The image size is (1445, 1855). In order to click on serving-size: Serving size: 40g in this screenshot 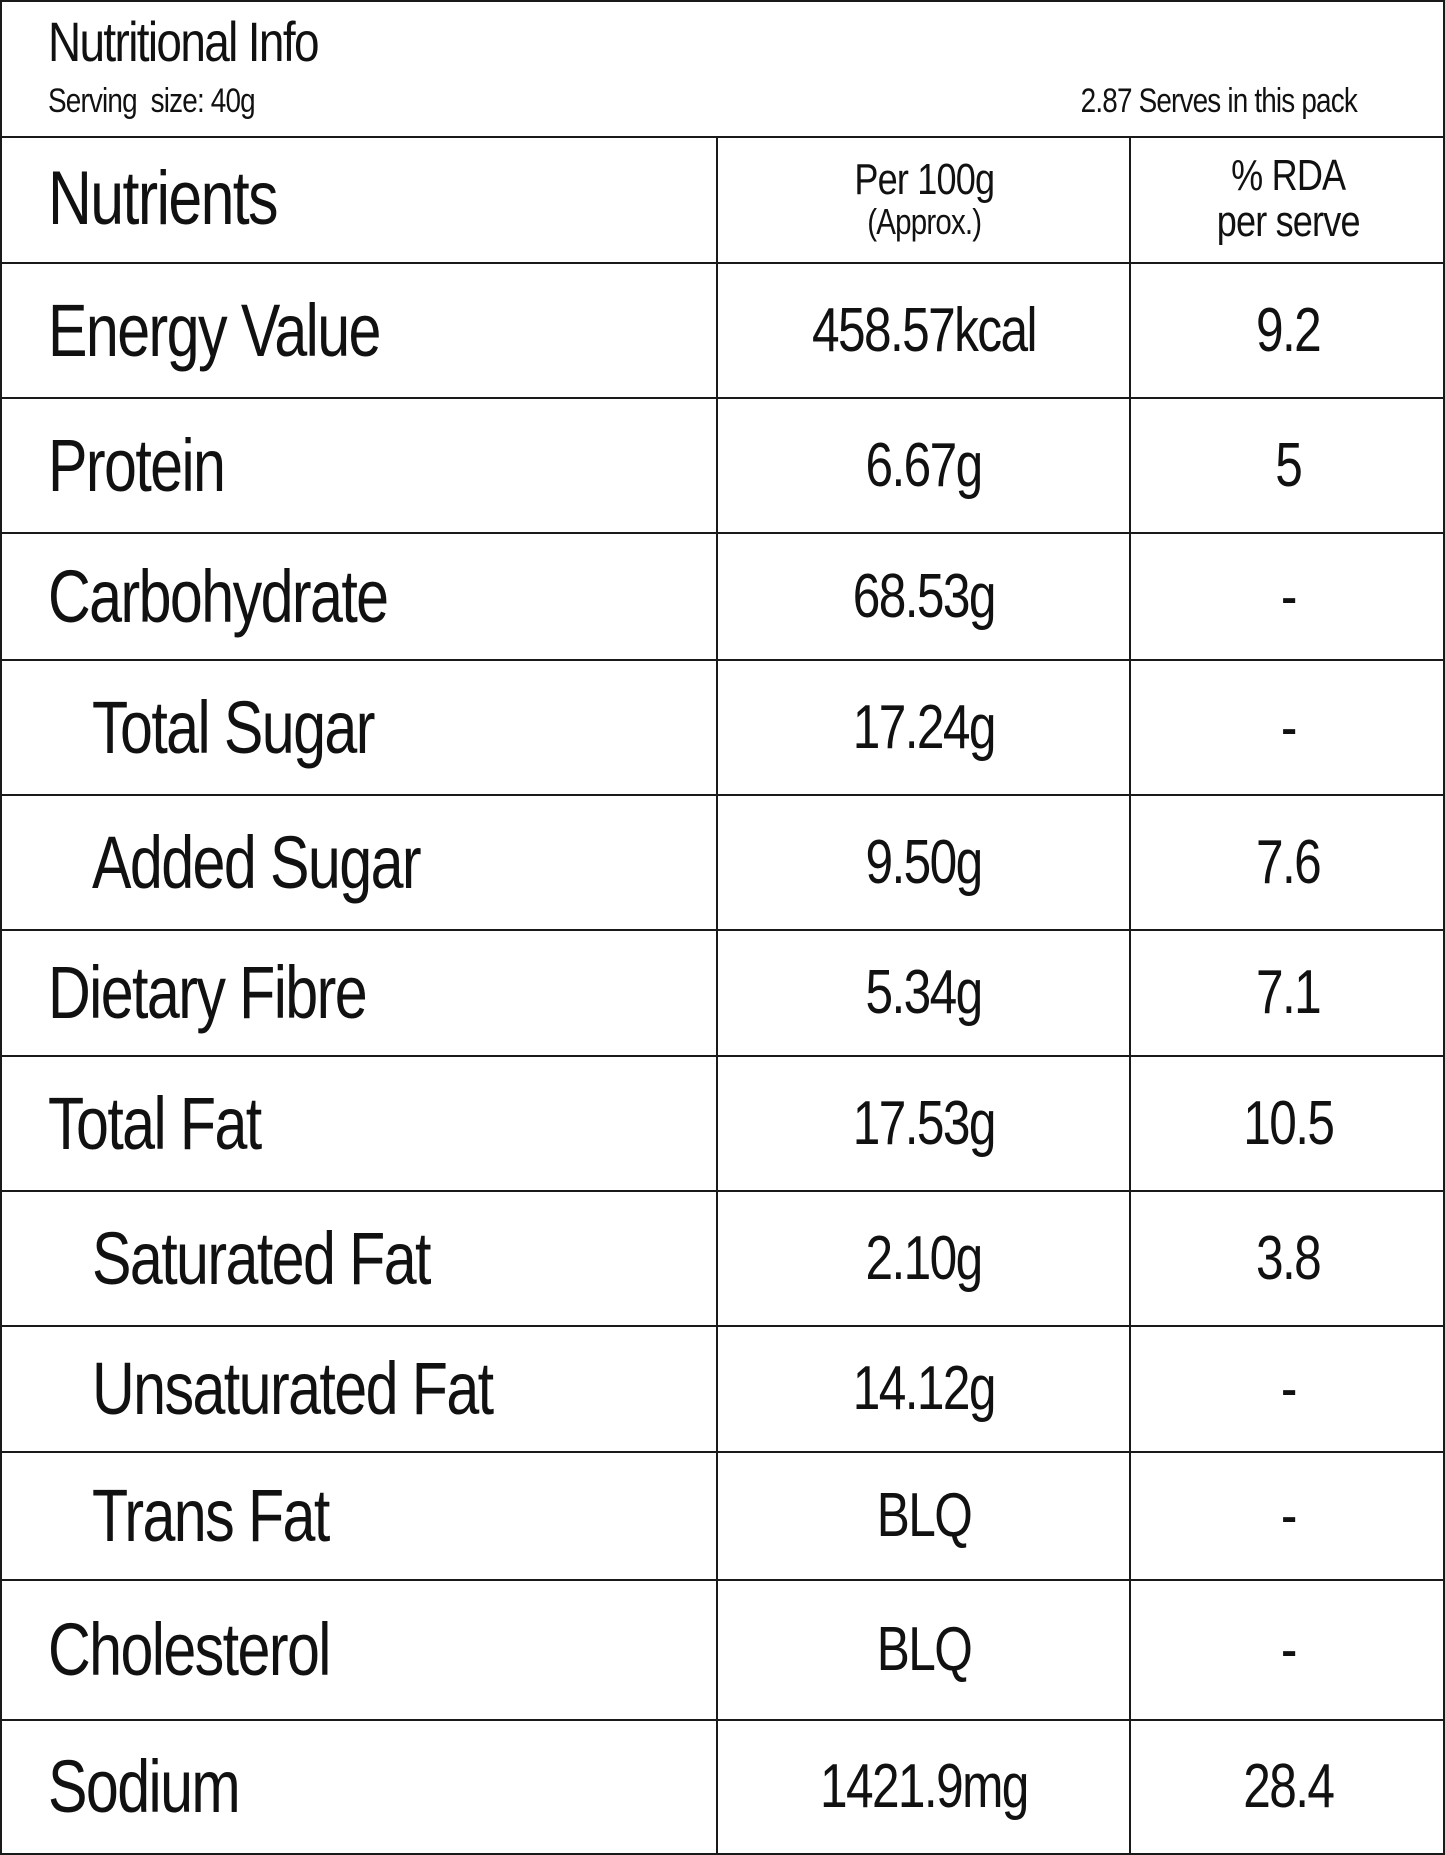, I will do `click(152, 101)`.